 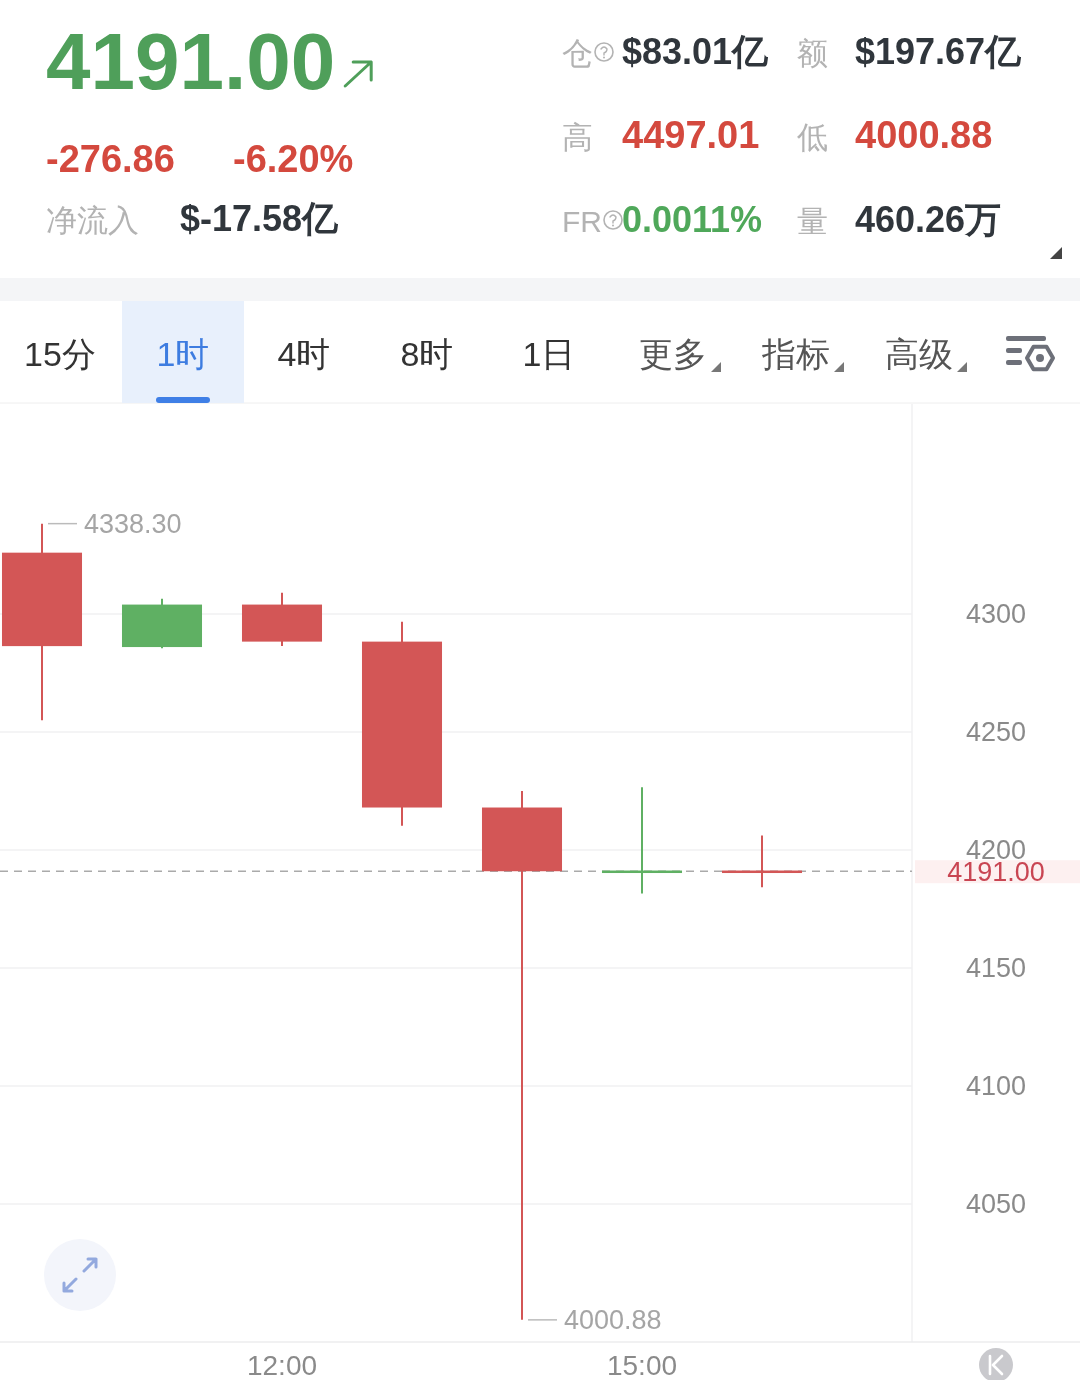 I want to click on y-tick-label: 4250, so click(x=996, y=732).